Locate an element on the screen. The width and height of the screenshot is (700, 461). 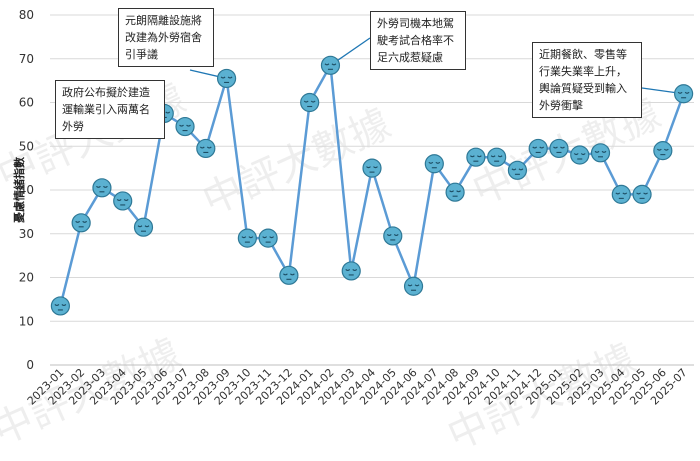
annotation-box: 政府公布擬於建造運輸業引入兩萬名外勞 is located at coordinates (110, 109).